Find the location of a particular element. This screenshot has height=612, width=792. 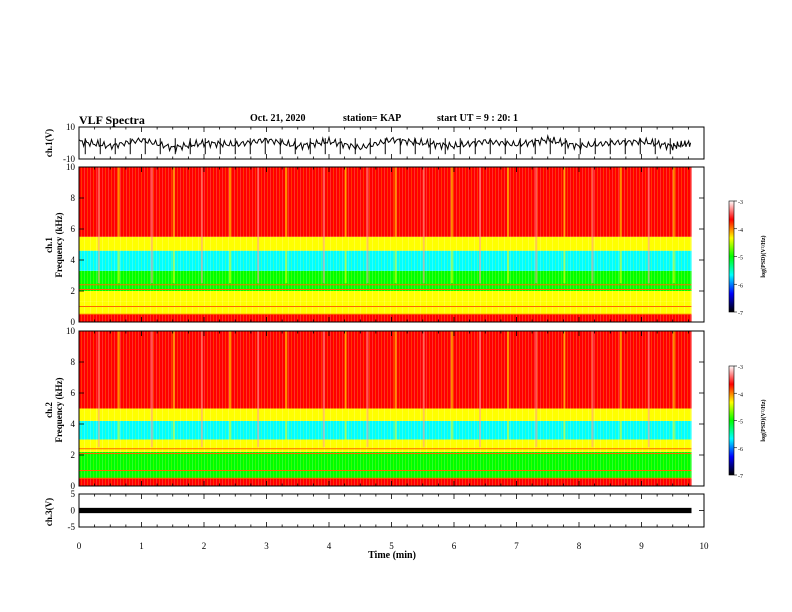

ch1-spectrogram-ylabel: ch.1 is located at coordinates (49, 245).